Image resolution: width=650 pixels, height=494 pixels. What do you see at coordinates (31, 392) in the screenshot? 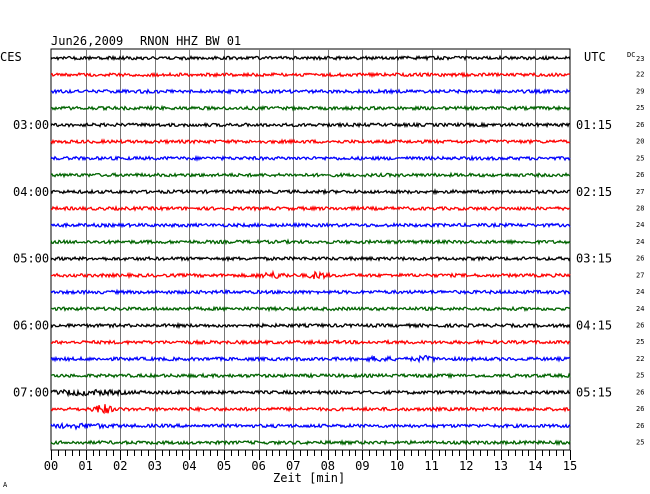
I see `left-hour-label: 07:00` at bounding box center [31, 392].